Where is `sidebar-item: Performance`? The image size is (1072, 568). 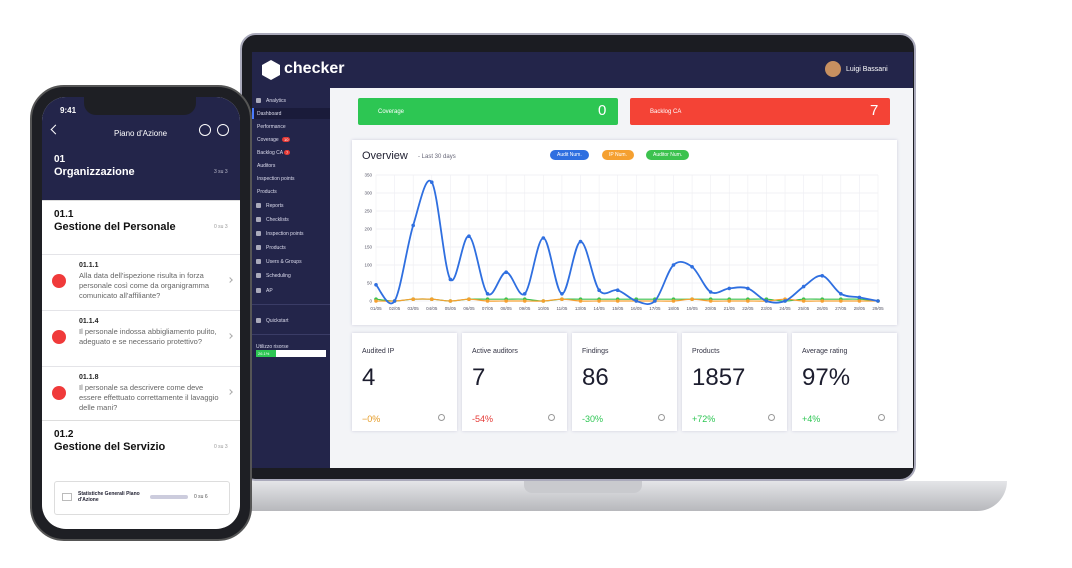 sidebar-item: Performance is located at coordinates (271, 127).